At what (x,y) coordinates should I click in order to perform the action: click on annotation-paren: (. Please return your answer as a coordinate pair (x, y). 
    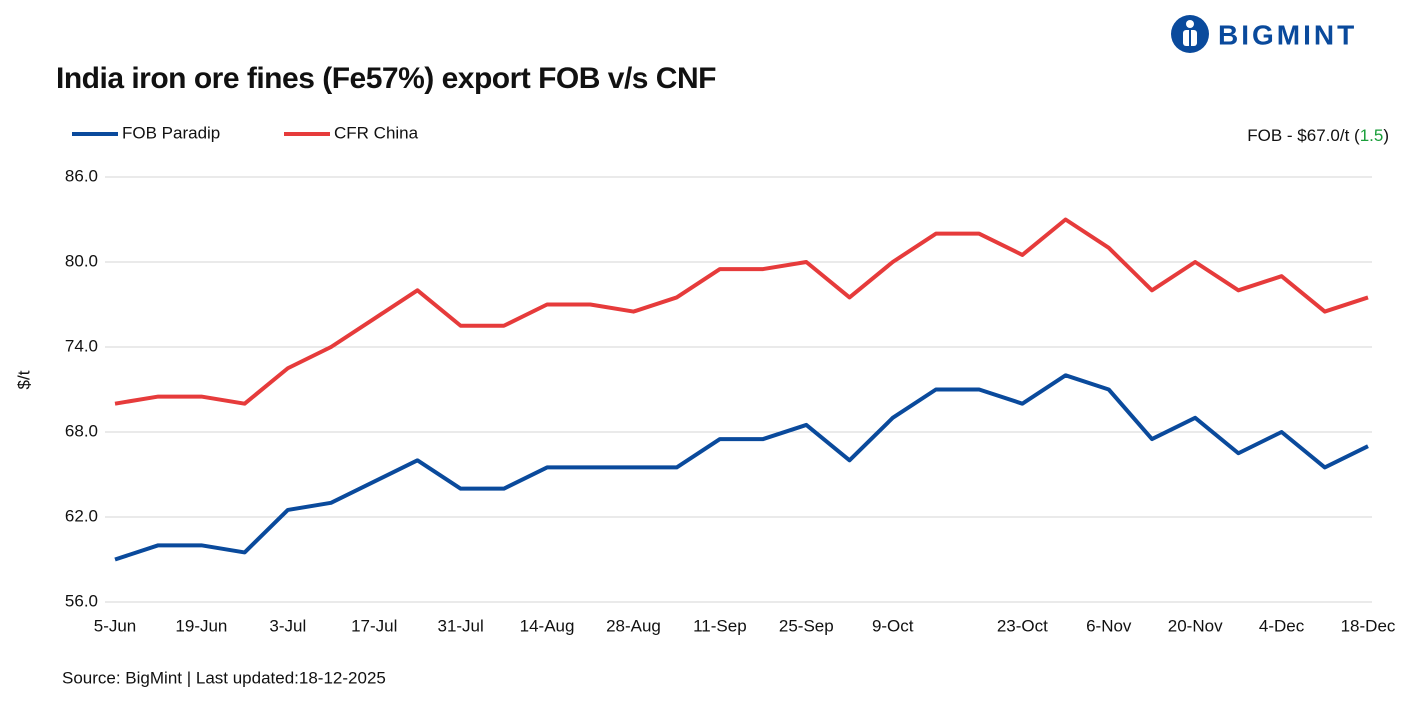
    Looking at the image, I should click on (1354, 135).